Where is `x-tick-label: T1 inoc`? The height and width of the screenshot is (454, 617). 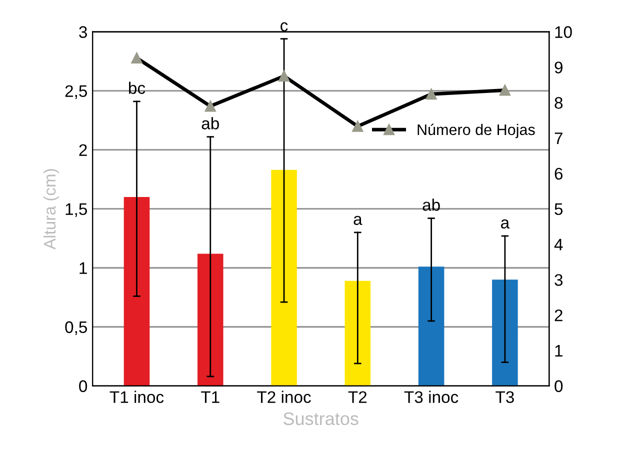 x-tick-label: T1 inoc is located at coordinates (137, 397).